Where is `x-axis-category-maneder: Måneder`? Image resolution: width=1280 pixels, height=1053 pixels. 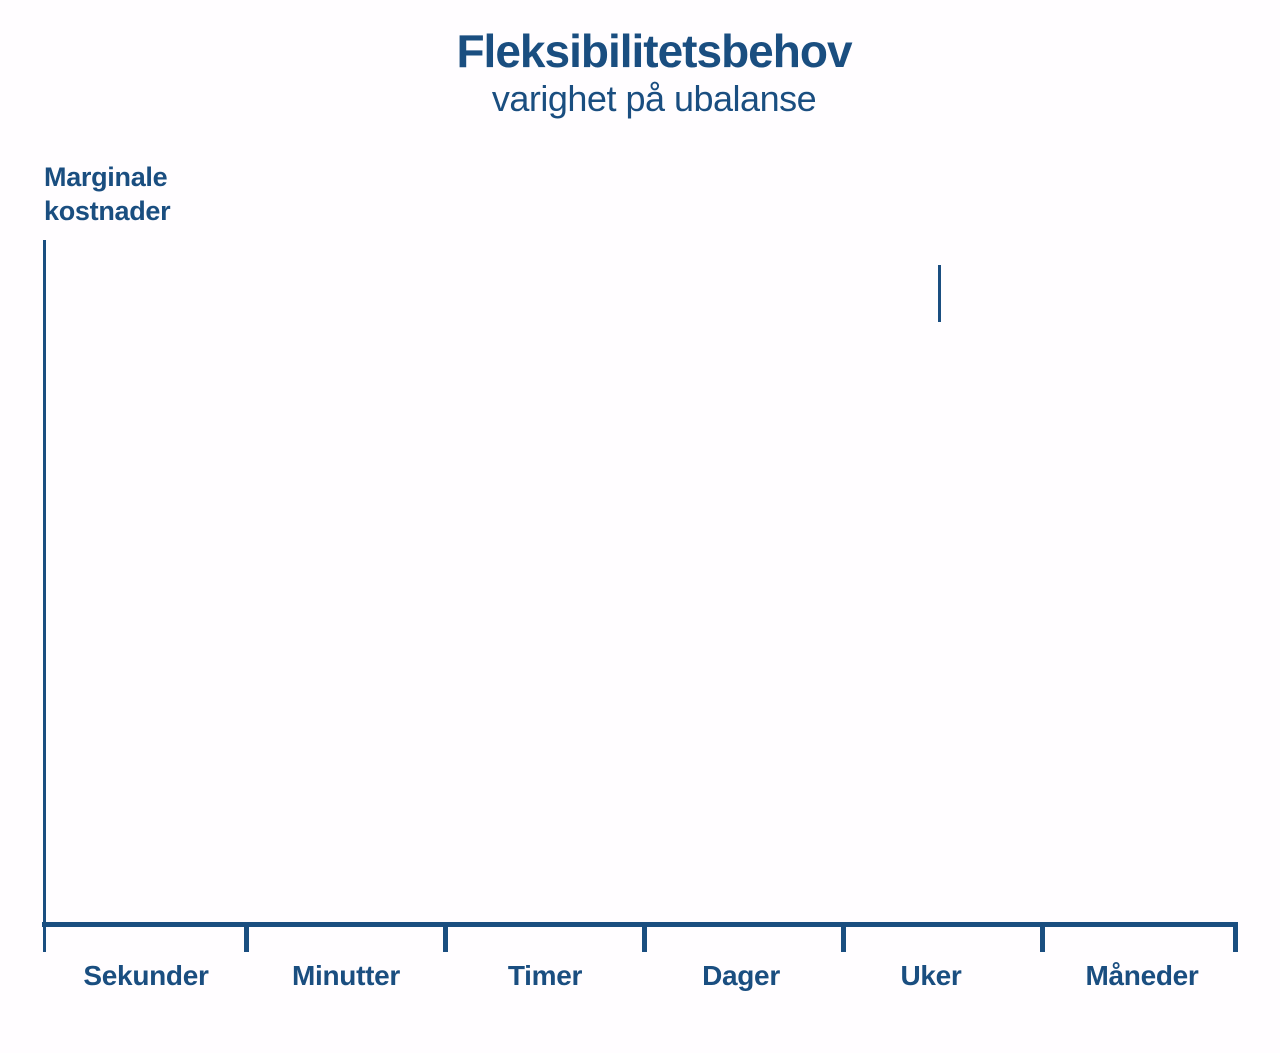
x-axis-category-maneder: Måneder is located at coordinates (1142, 975).